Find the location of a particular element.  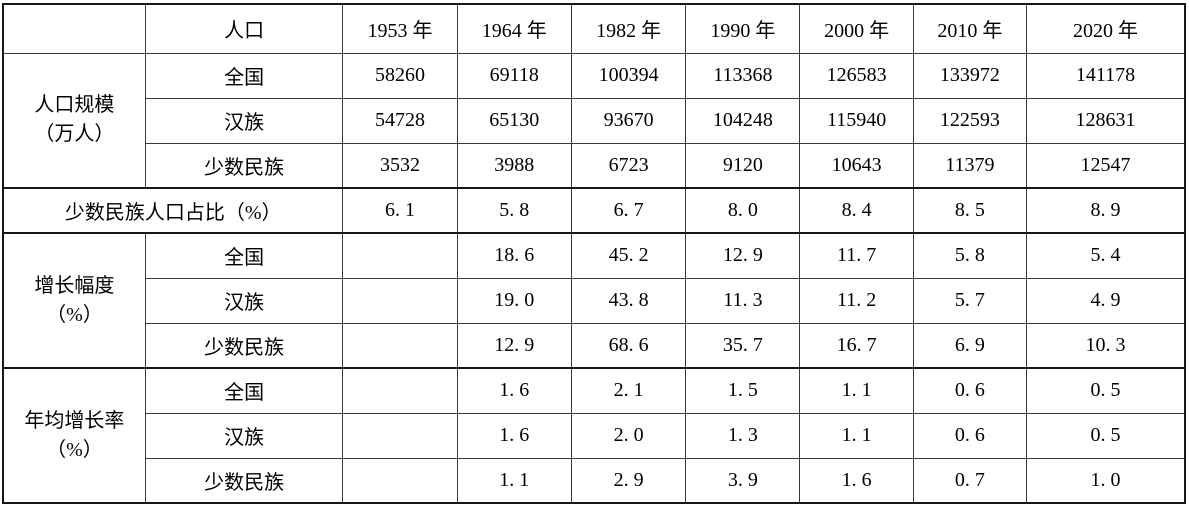

header-population: 人口 is located at coordinates (244, 28).